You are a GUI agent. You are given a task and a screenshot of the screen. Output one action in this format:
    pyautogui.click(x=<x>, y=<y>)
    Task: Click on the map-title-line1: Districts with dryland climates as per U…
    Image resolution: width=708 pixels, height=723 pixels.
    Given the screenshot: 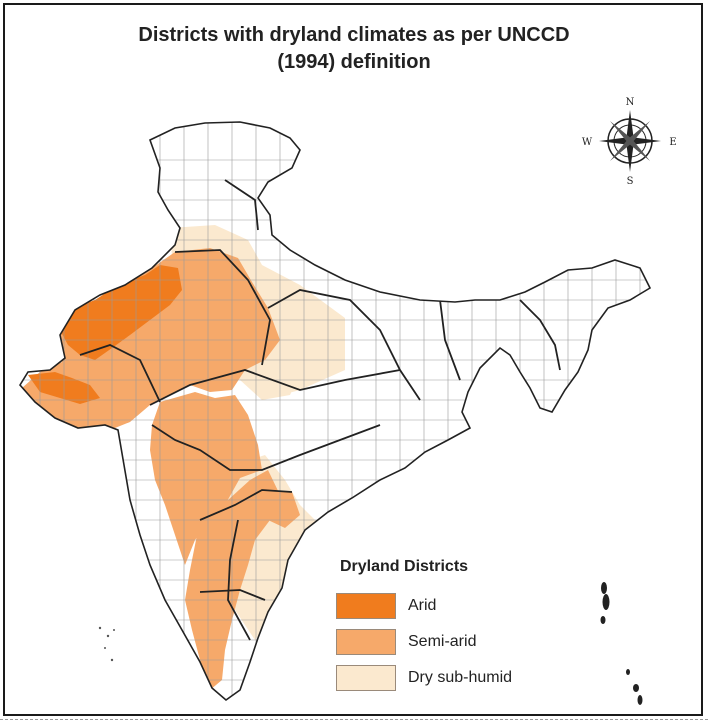 What is the action you would take?
    pyautogui.click(x=354, y=35)
    